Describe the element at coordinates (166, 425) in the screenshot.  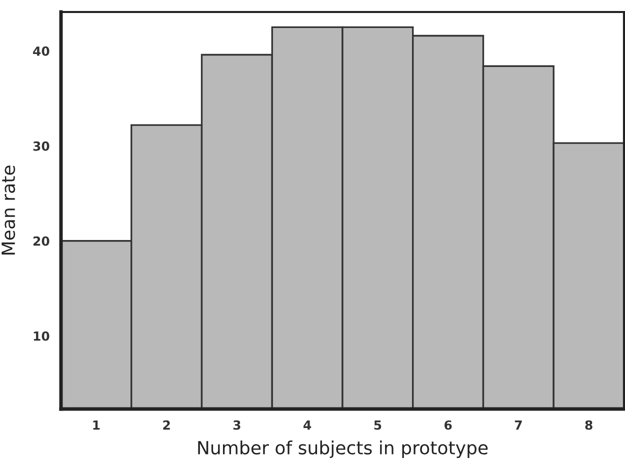
I see `x-tick-label: 2` at that location.